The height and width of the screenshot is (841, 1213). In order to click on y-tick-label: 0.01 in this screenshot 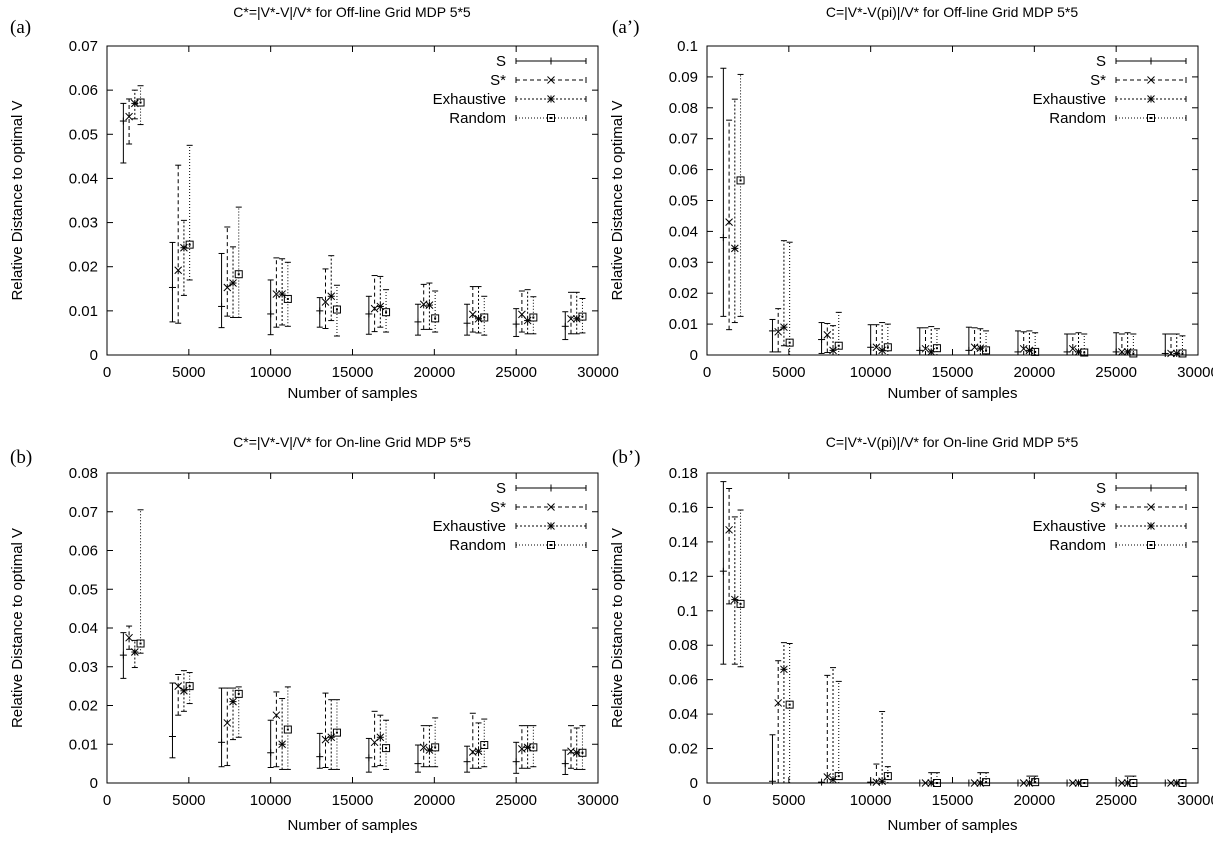, I will do `click(83, 744)`.